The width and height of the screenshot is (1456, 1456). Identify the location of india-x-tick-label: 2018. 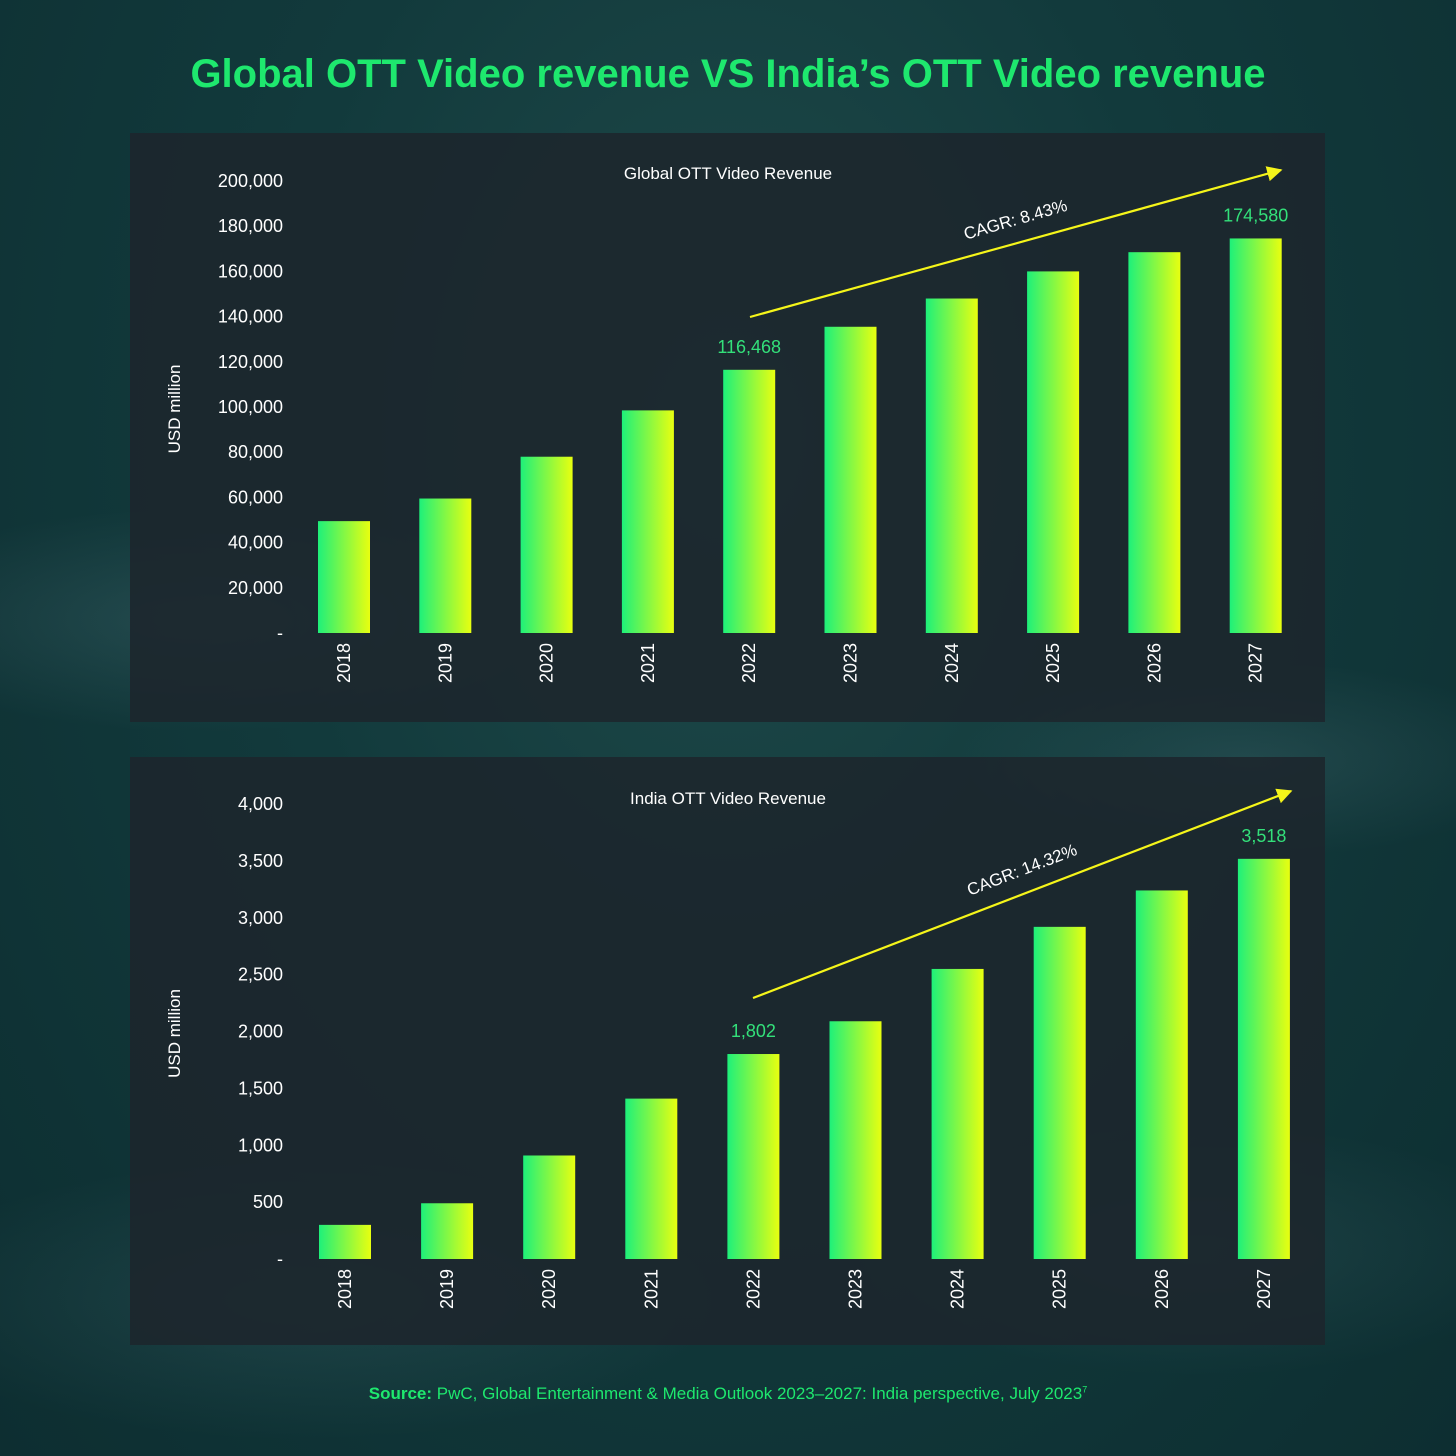
(345, 1289).